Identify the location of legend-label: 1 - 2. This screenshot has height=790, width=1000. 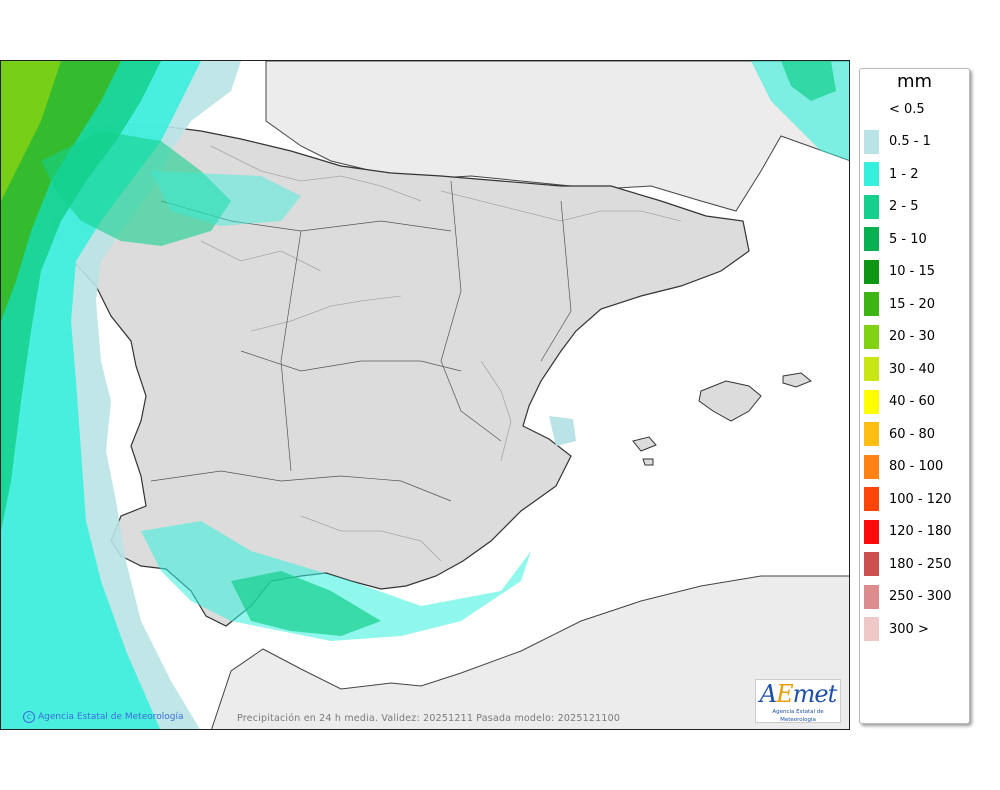
(904, 174).